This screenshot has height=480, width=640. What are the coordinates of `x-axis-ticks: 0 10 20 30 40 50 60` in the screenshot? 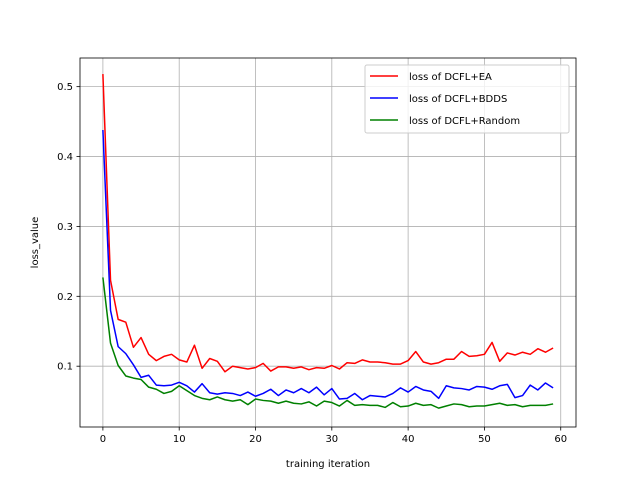 It's located at (333, 436).